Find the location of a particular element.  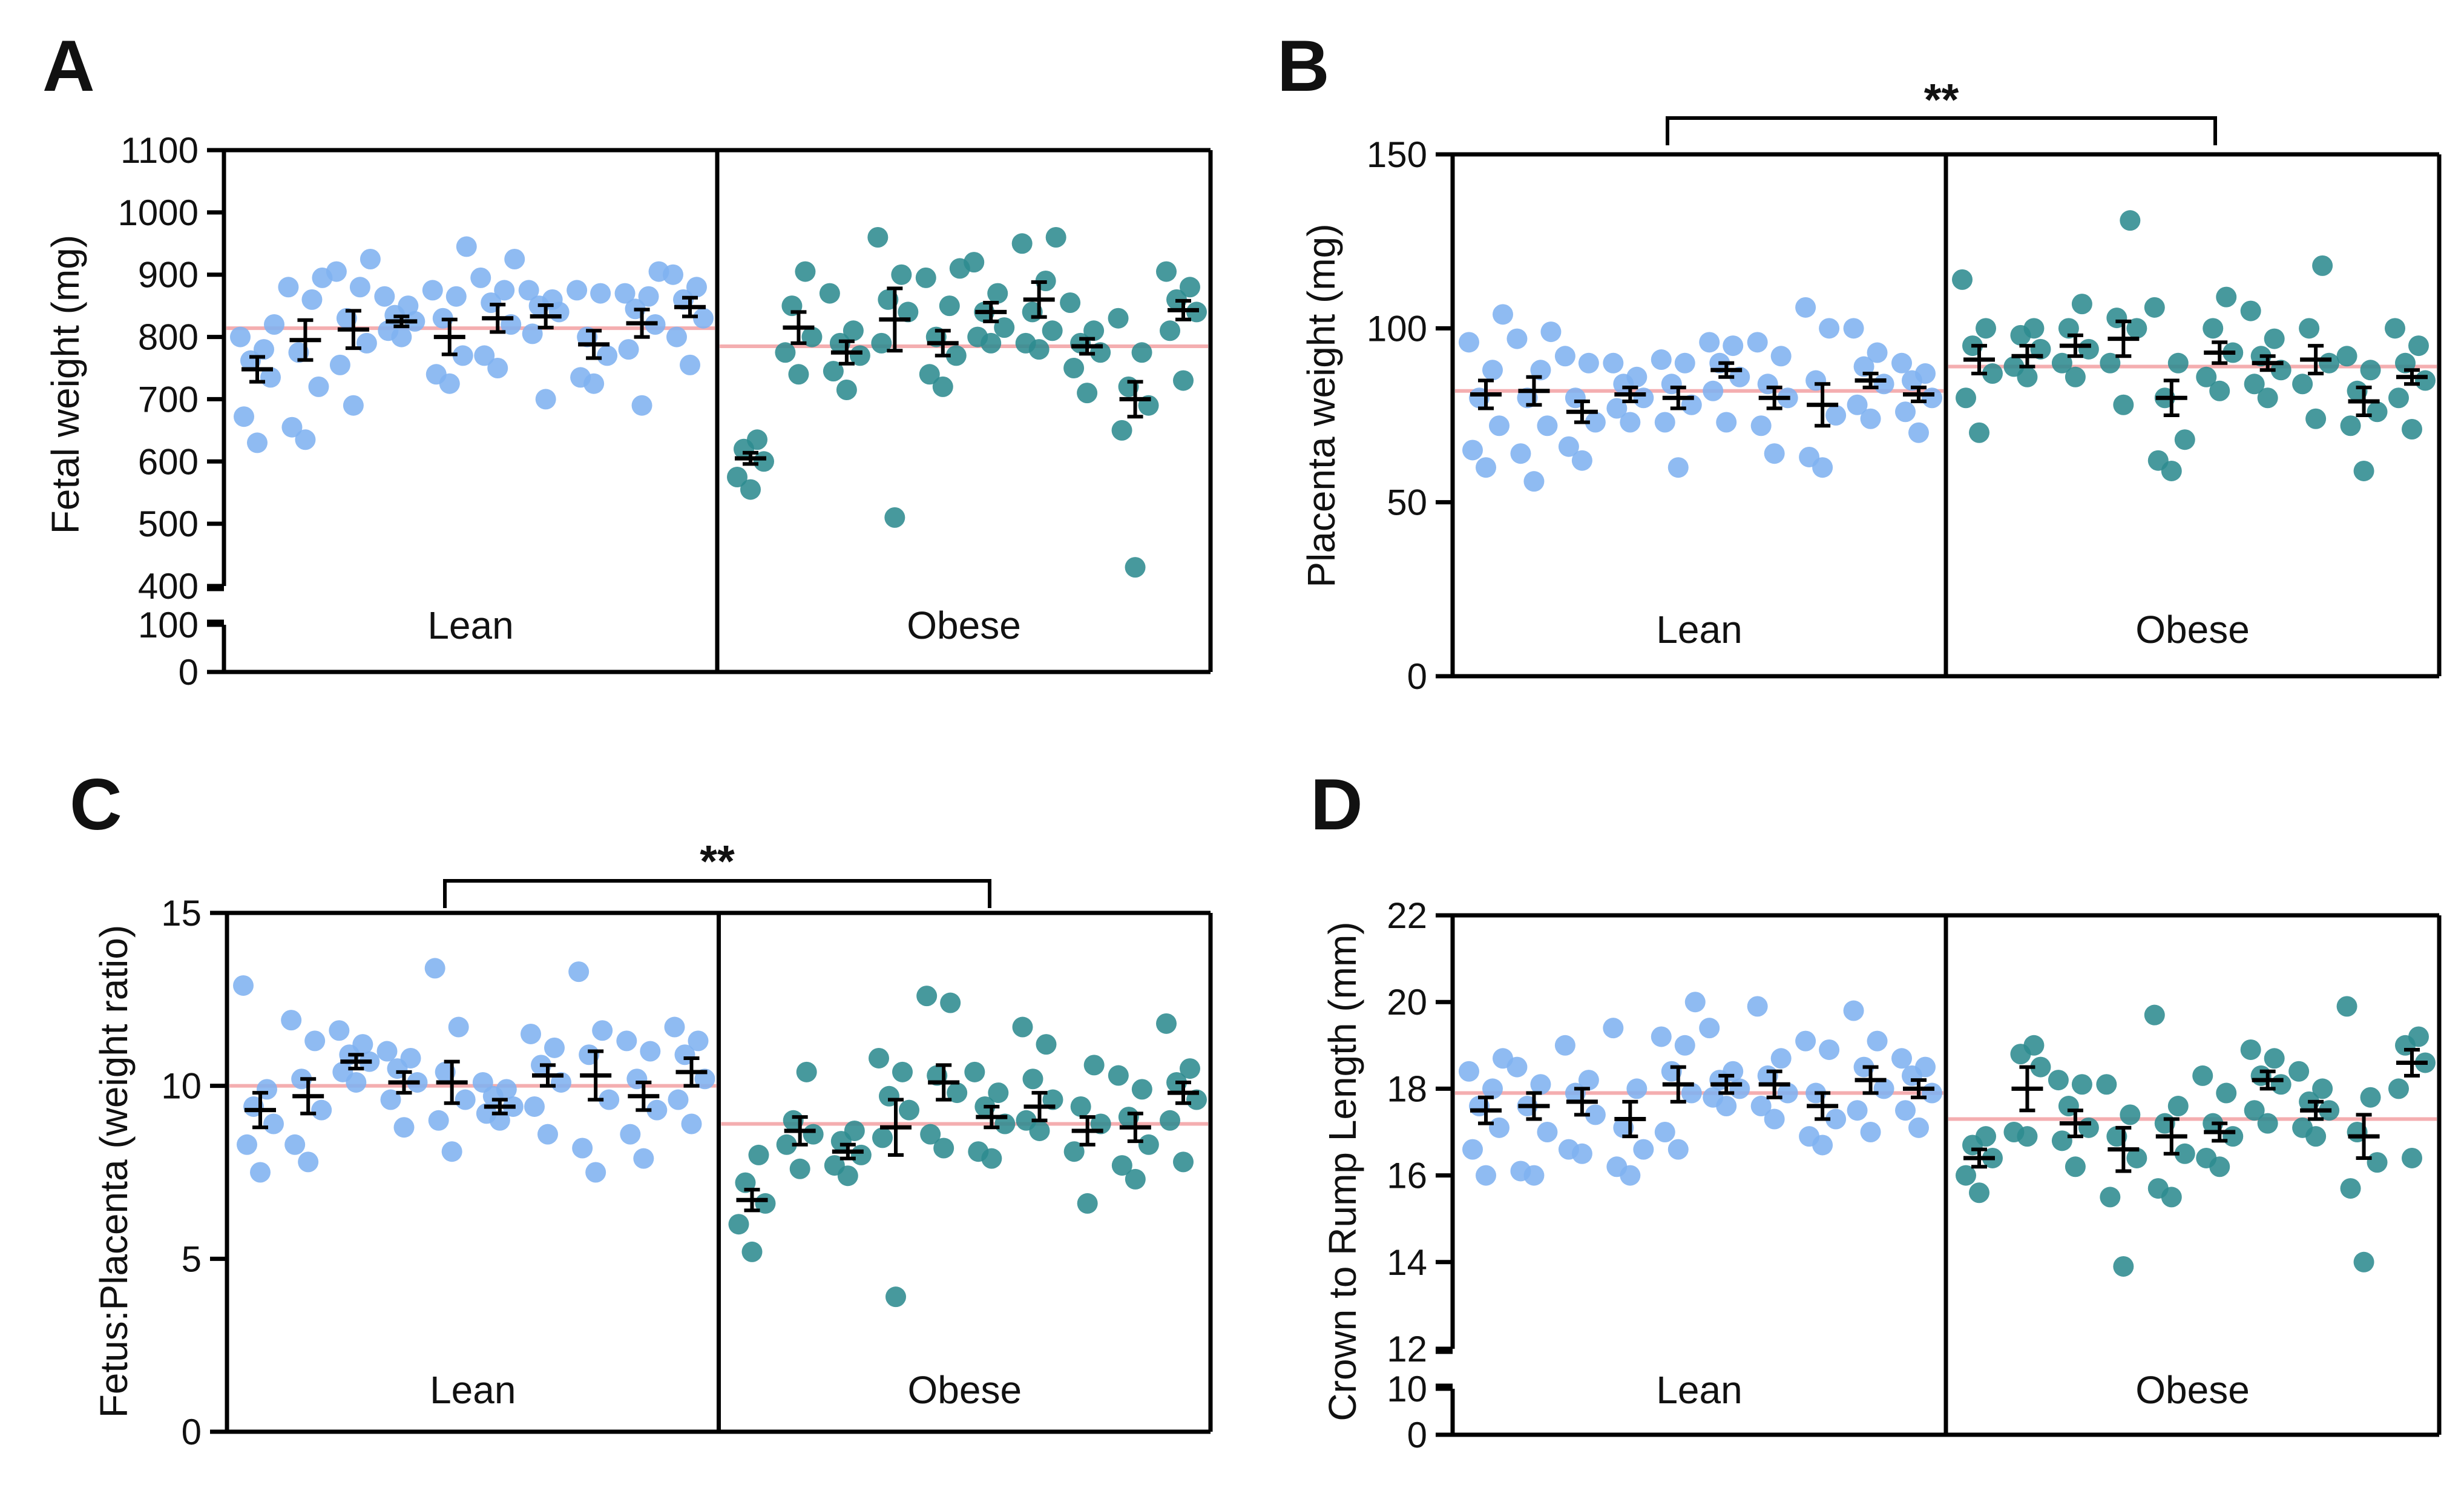

panel-d-letter: D is located at coordinates (1337, 804).